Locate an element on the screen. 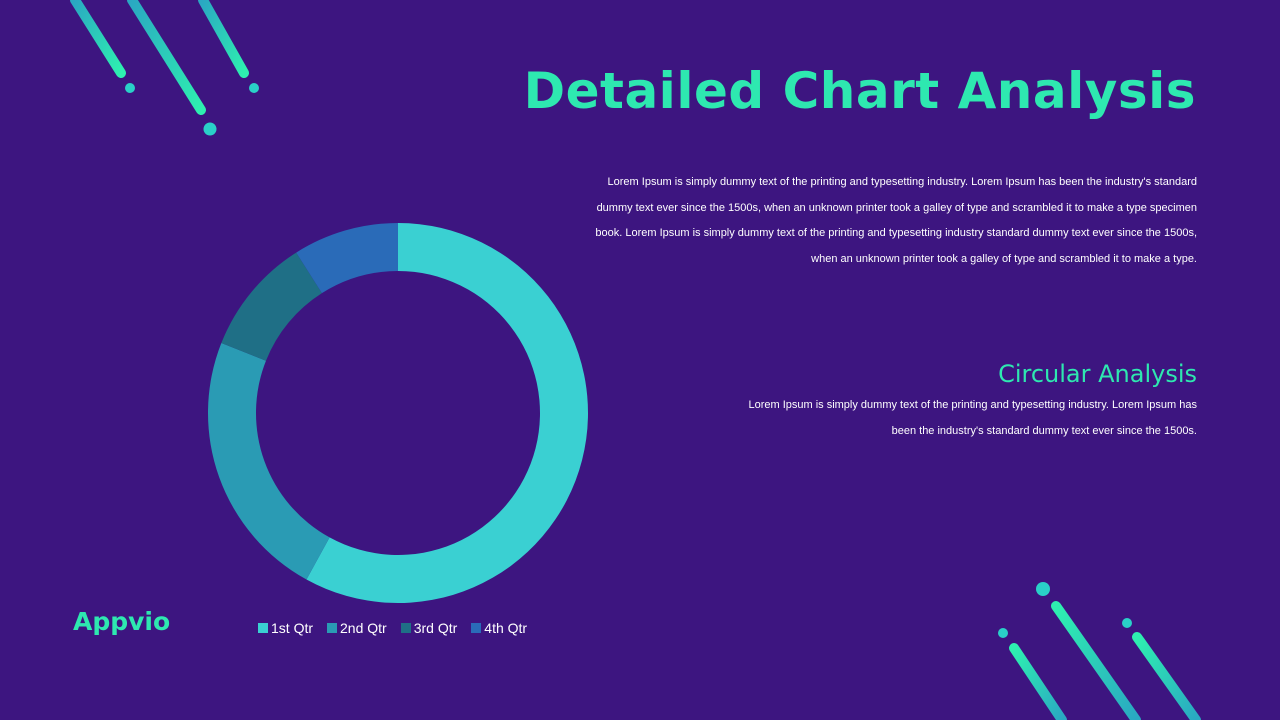 The image size is (1280, 720). page-title: Detailed Chart Analysis is located at coordinates (859, 91).